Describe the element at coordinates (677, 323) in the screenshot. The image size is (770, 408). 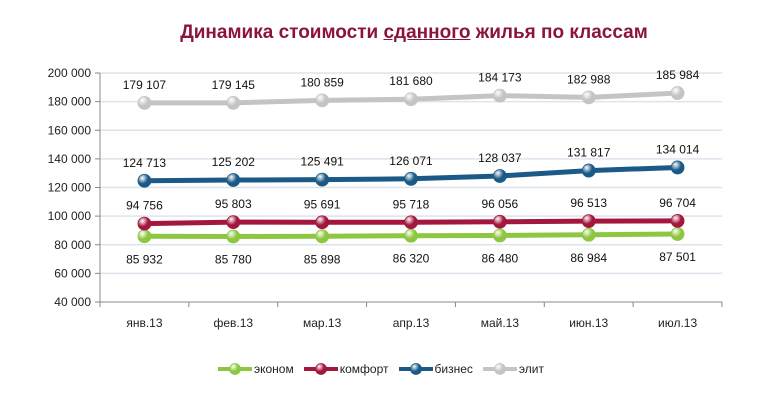
I see `x-tick-label: июл.13` at that location.